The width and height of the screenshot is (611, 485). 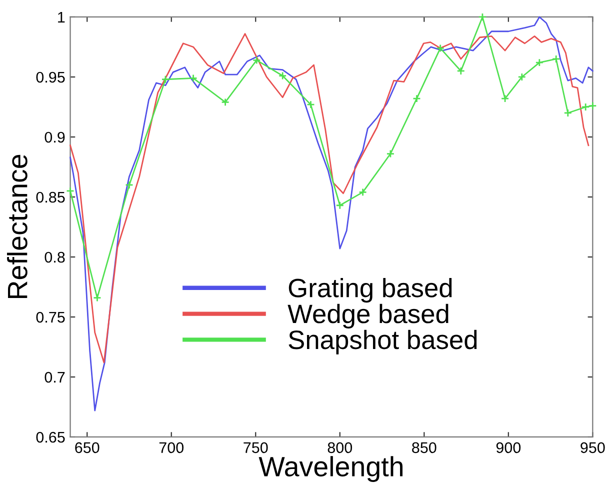 What do you see at coordinates (54, 137) in the screenshot?
I see `y-tick-label: 0.9` at bounding box center [54, 137].